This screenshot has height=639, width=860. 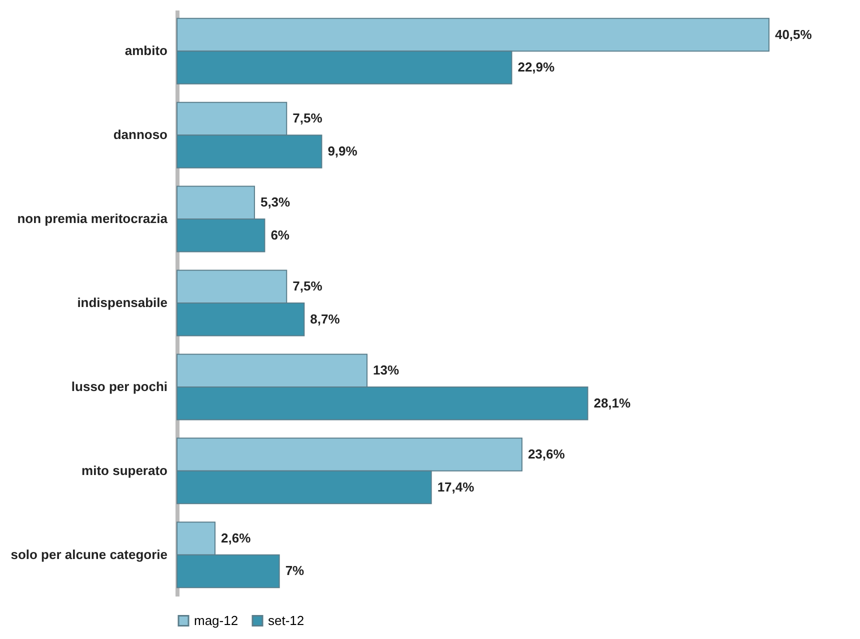 I want to click on data-label: 2,6%, so click(x=236, y=538).